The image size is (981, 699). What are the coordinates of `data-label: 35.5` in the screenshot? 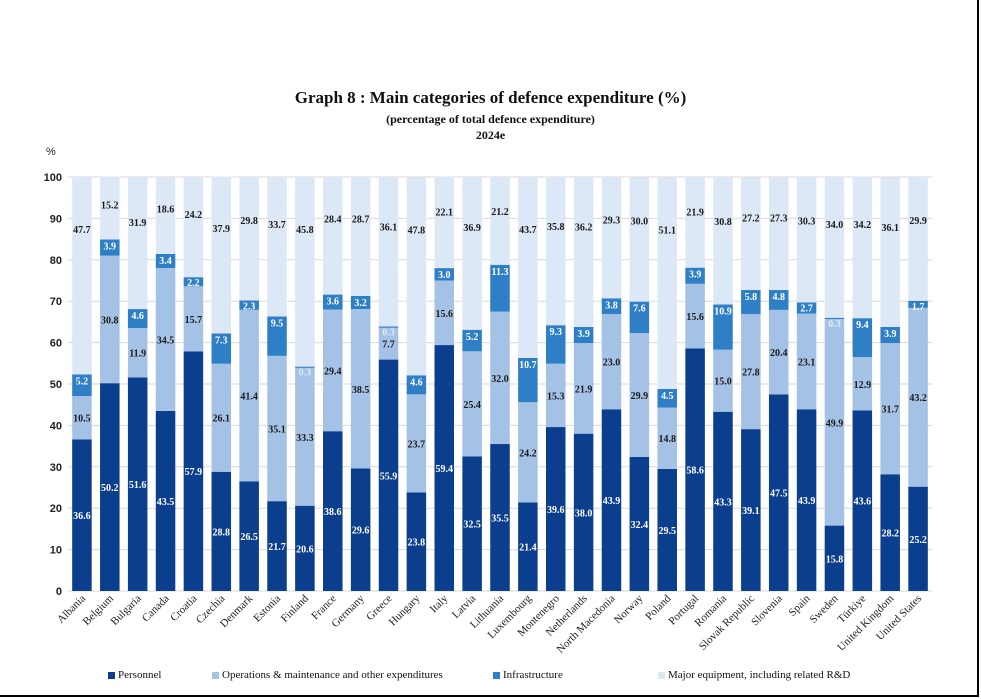 It's located at (500, 519).